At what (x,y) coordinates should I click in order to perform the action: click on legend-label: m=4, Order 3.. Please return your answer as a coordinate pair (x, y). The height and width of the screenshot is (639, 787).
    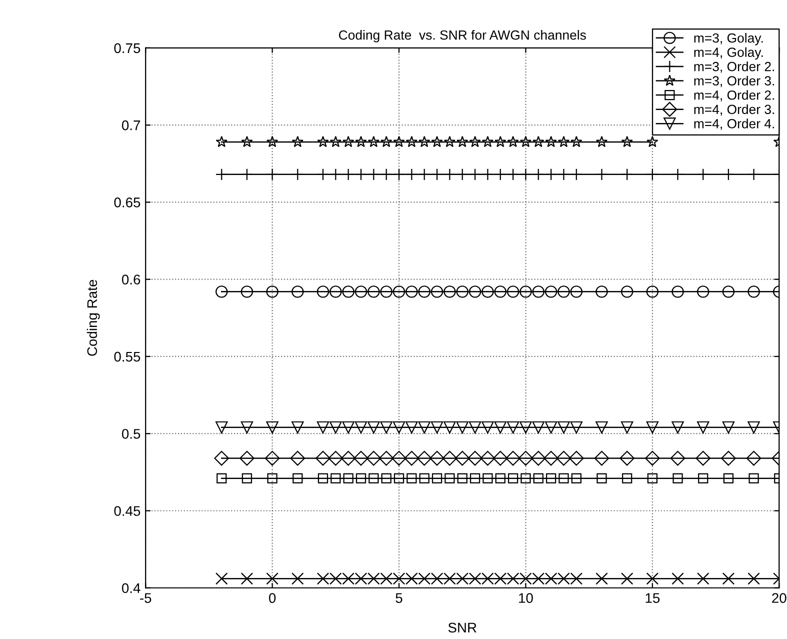
    Looking at the image, I should click on (734, 110).